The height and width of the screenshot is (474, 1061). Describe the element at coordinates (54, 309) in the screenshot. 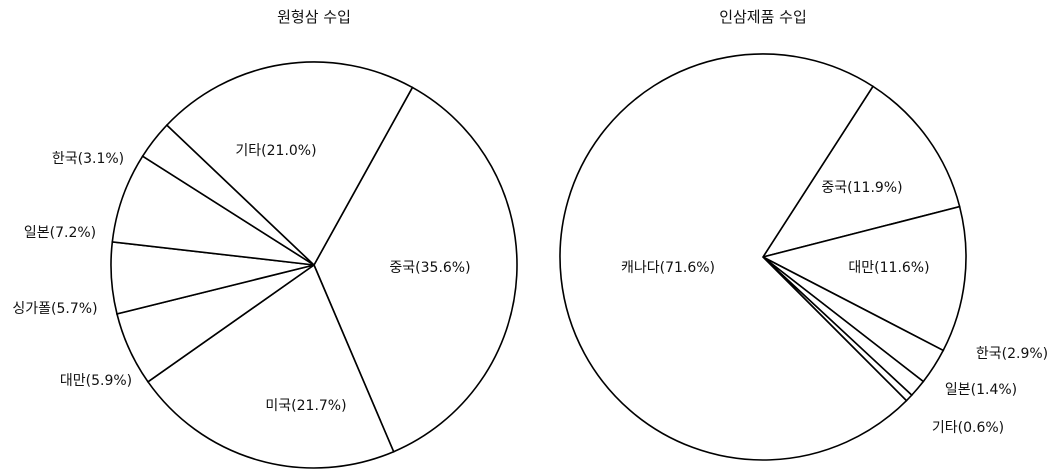

I see `slice-label: 싱가폴(5.7%)` at that location.